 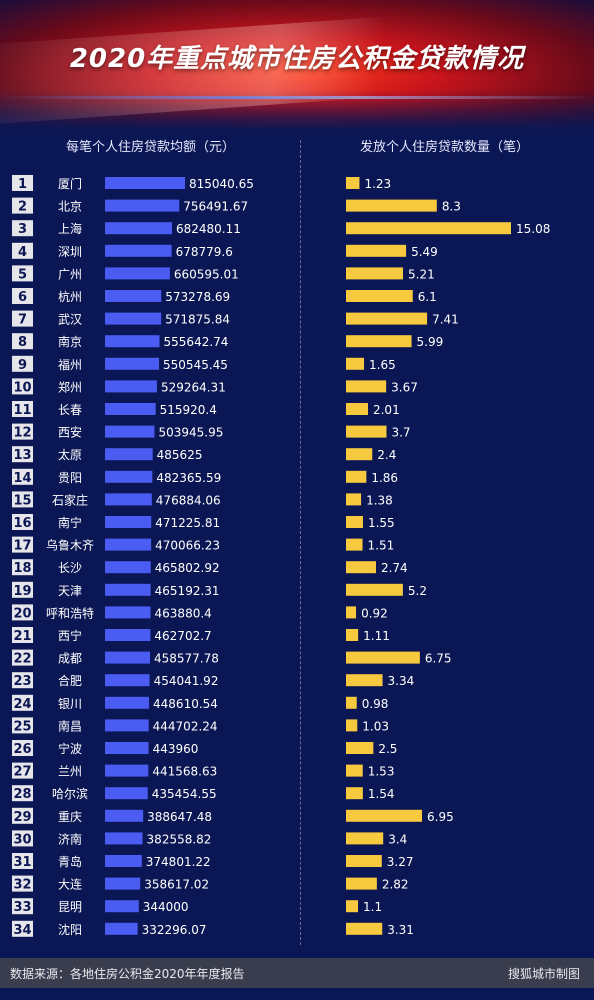 I want to click on rank-number: 30, so click(x=22, y=839).